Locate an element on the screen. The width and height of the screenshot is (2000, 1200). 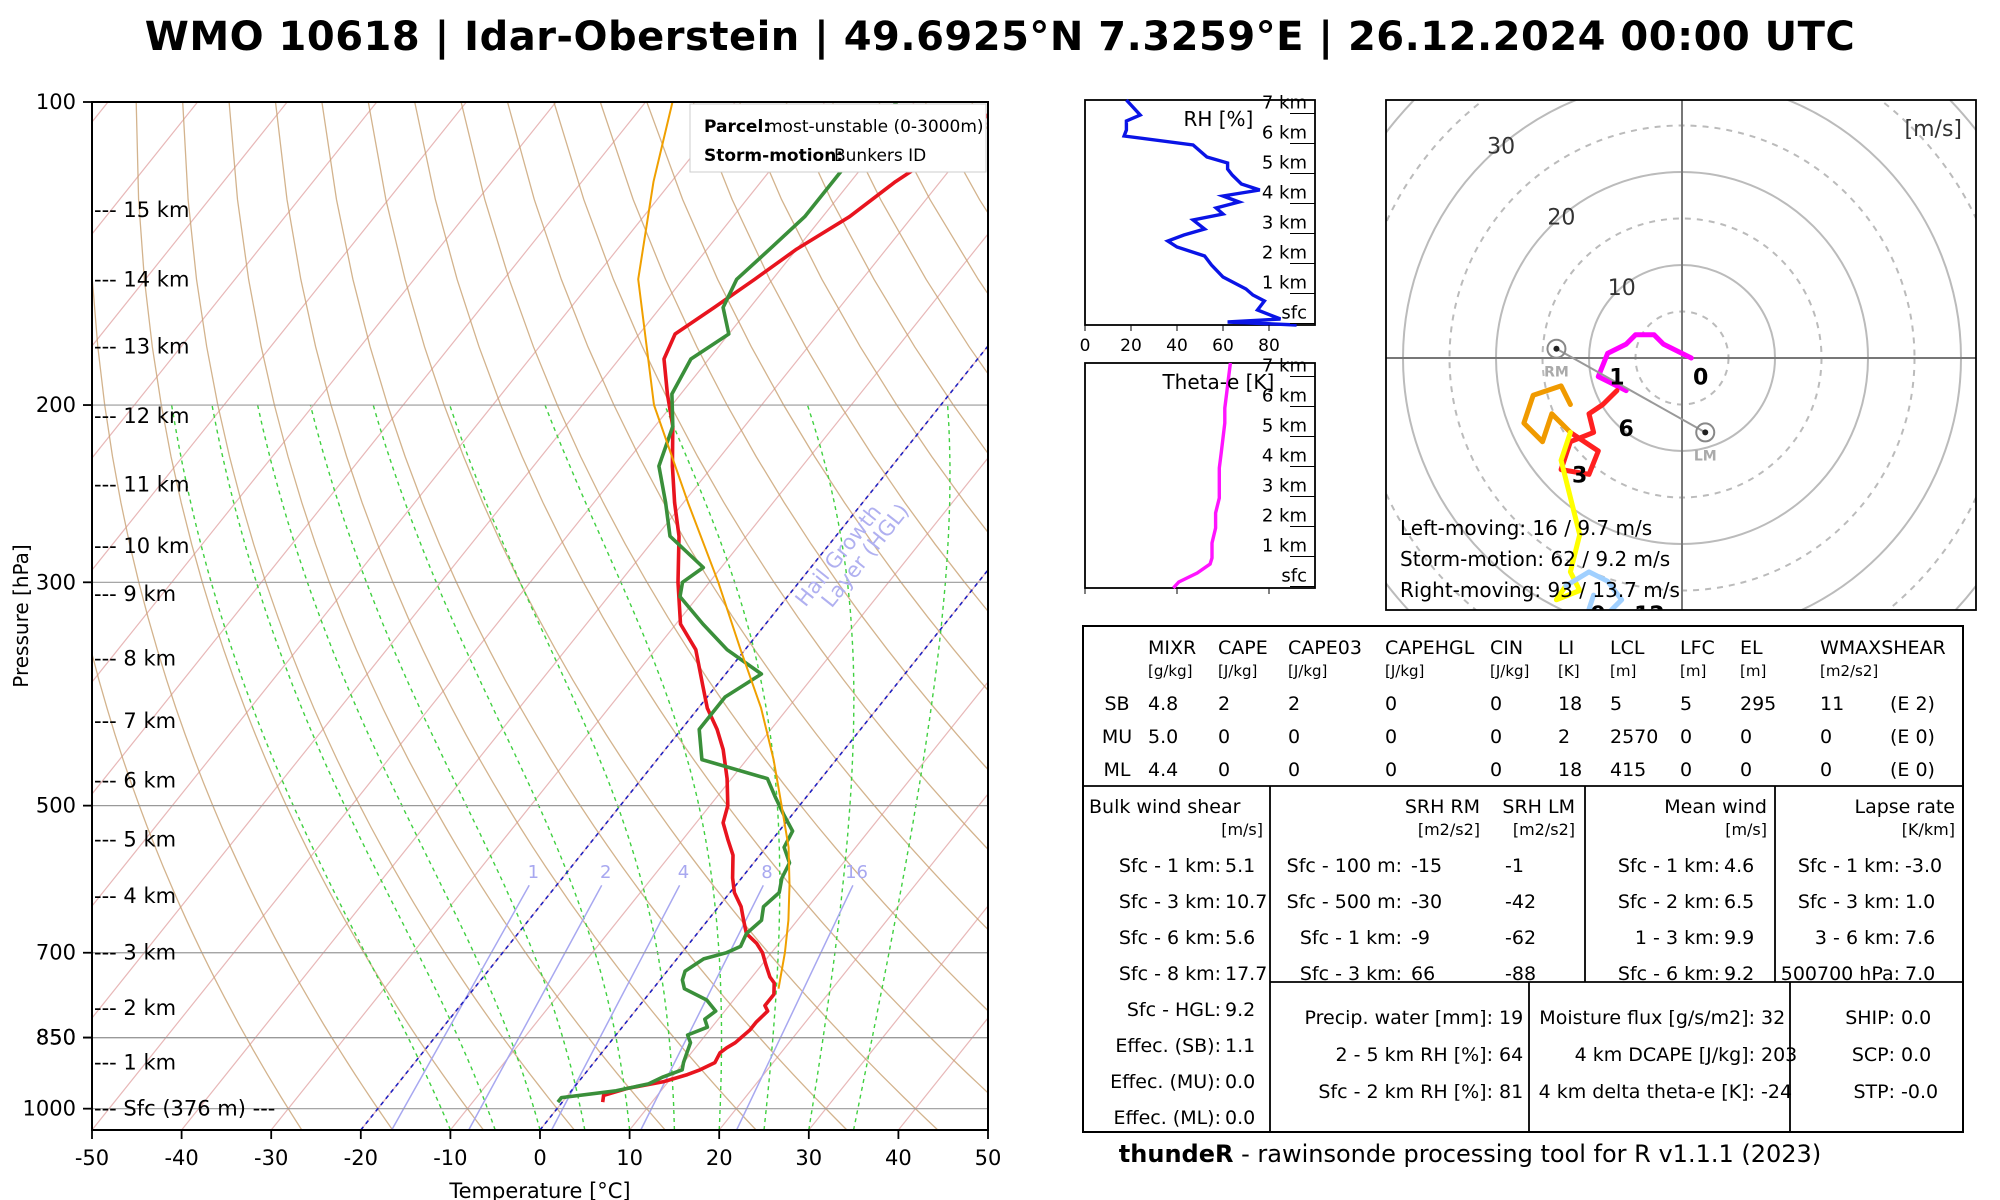
moisture-value: 64 is located at coordinates (1511, 1055).